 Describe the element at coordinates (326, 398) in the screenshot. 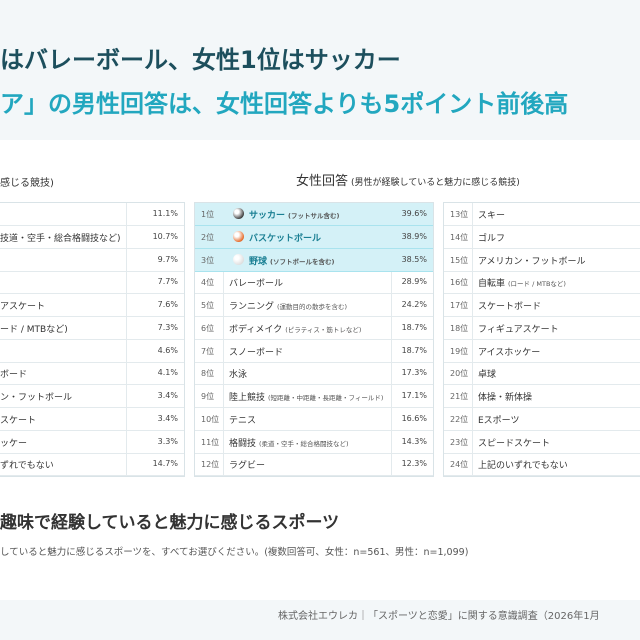

I see `sport-note: (短距離・中距離・長距離・フィールド)` at that location.